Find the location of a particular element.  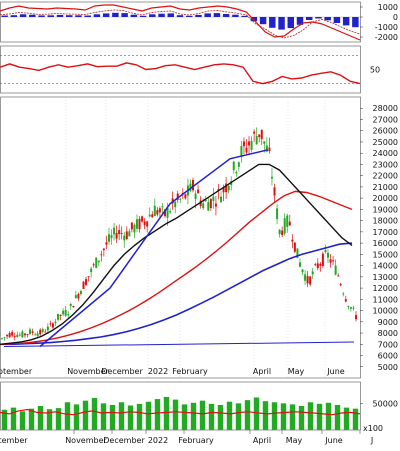

volume-x-tick-label: 2022 is located at coordinates (158, 440).